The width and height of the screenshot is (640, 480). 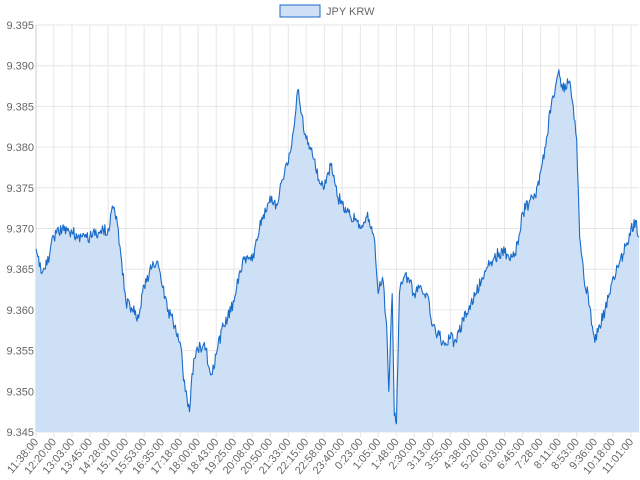 What do you see at coordinates (20, 392) in the screenshot?
I see `y-tick-label: 9.350` at bounding box center [20, 392].